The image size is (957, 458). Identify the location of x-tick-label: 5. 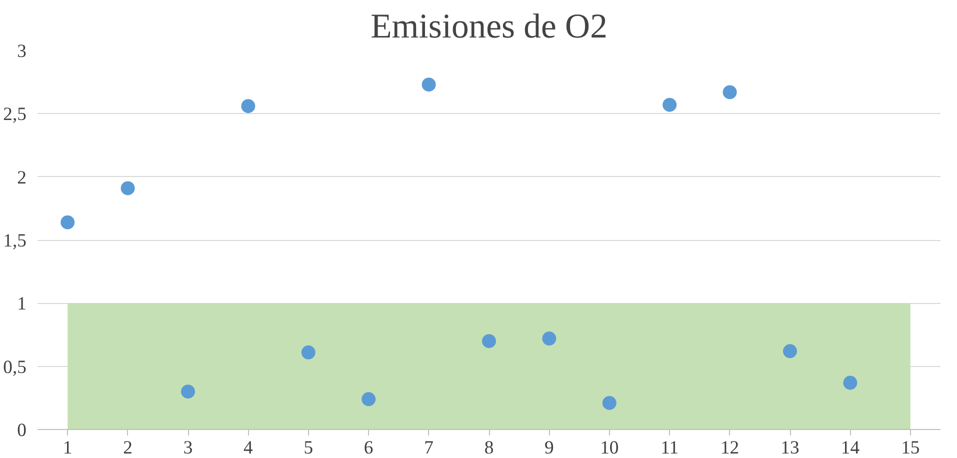
(309, 448).